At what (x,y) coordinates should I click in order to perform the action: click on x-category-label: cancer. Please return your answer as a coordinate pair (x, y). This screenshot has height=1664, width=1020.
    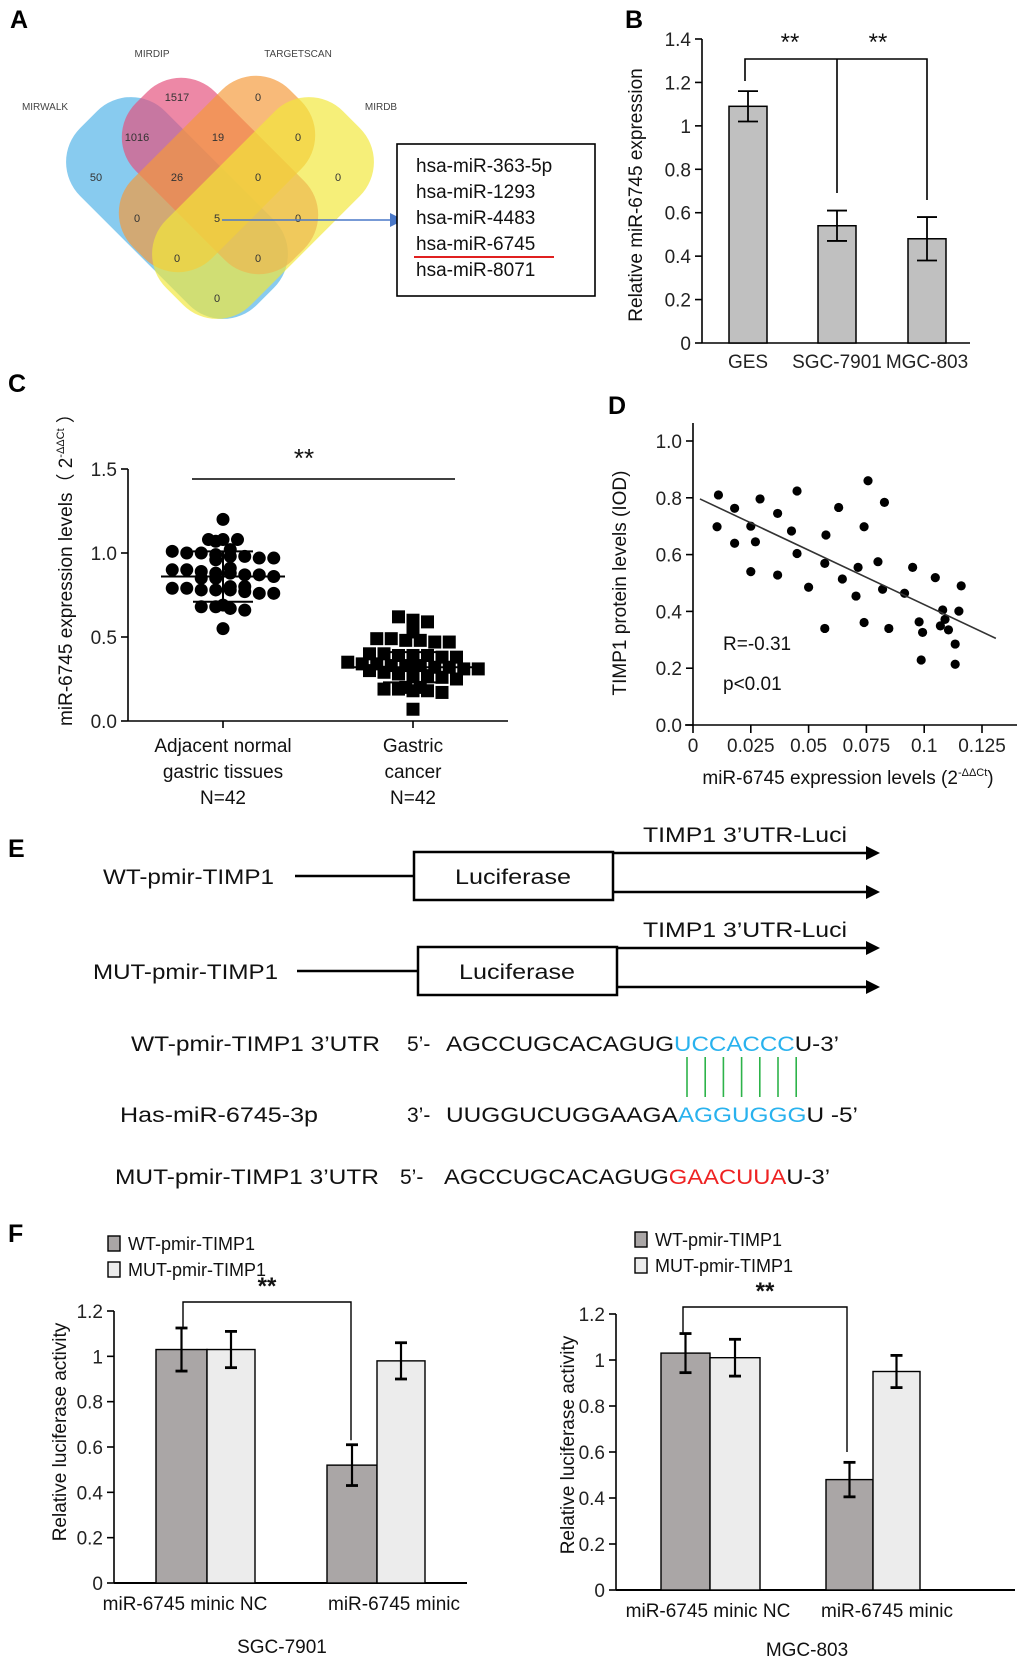
    Looking at the image, I should click on (413, 772).